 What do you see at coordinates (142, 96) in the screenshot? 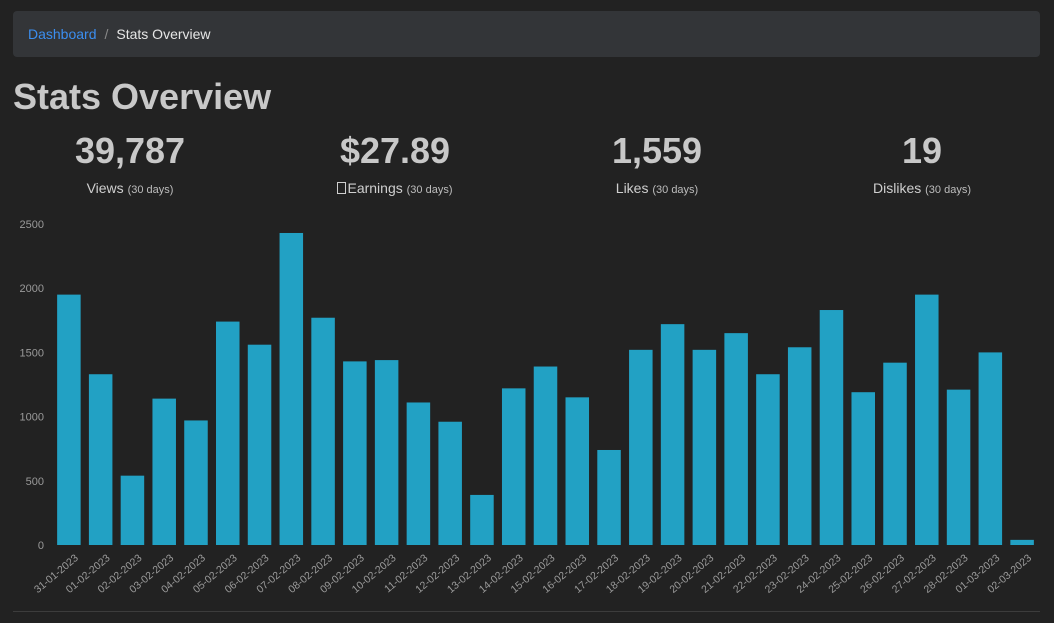
I see `page-title: Stats Overview` at bounding box center [142, 96].